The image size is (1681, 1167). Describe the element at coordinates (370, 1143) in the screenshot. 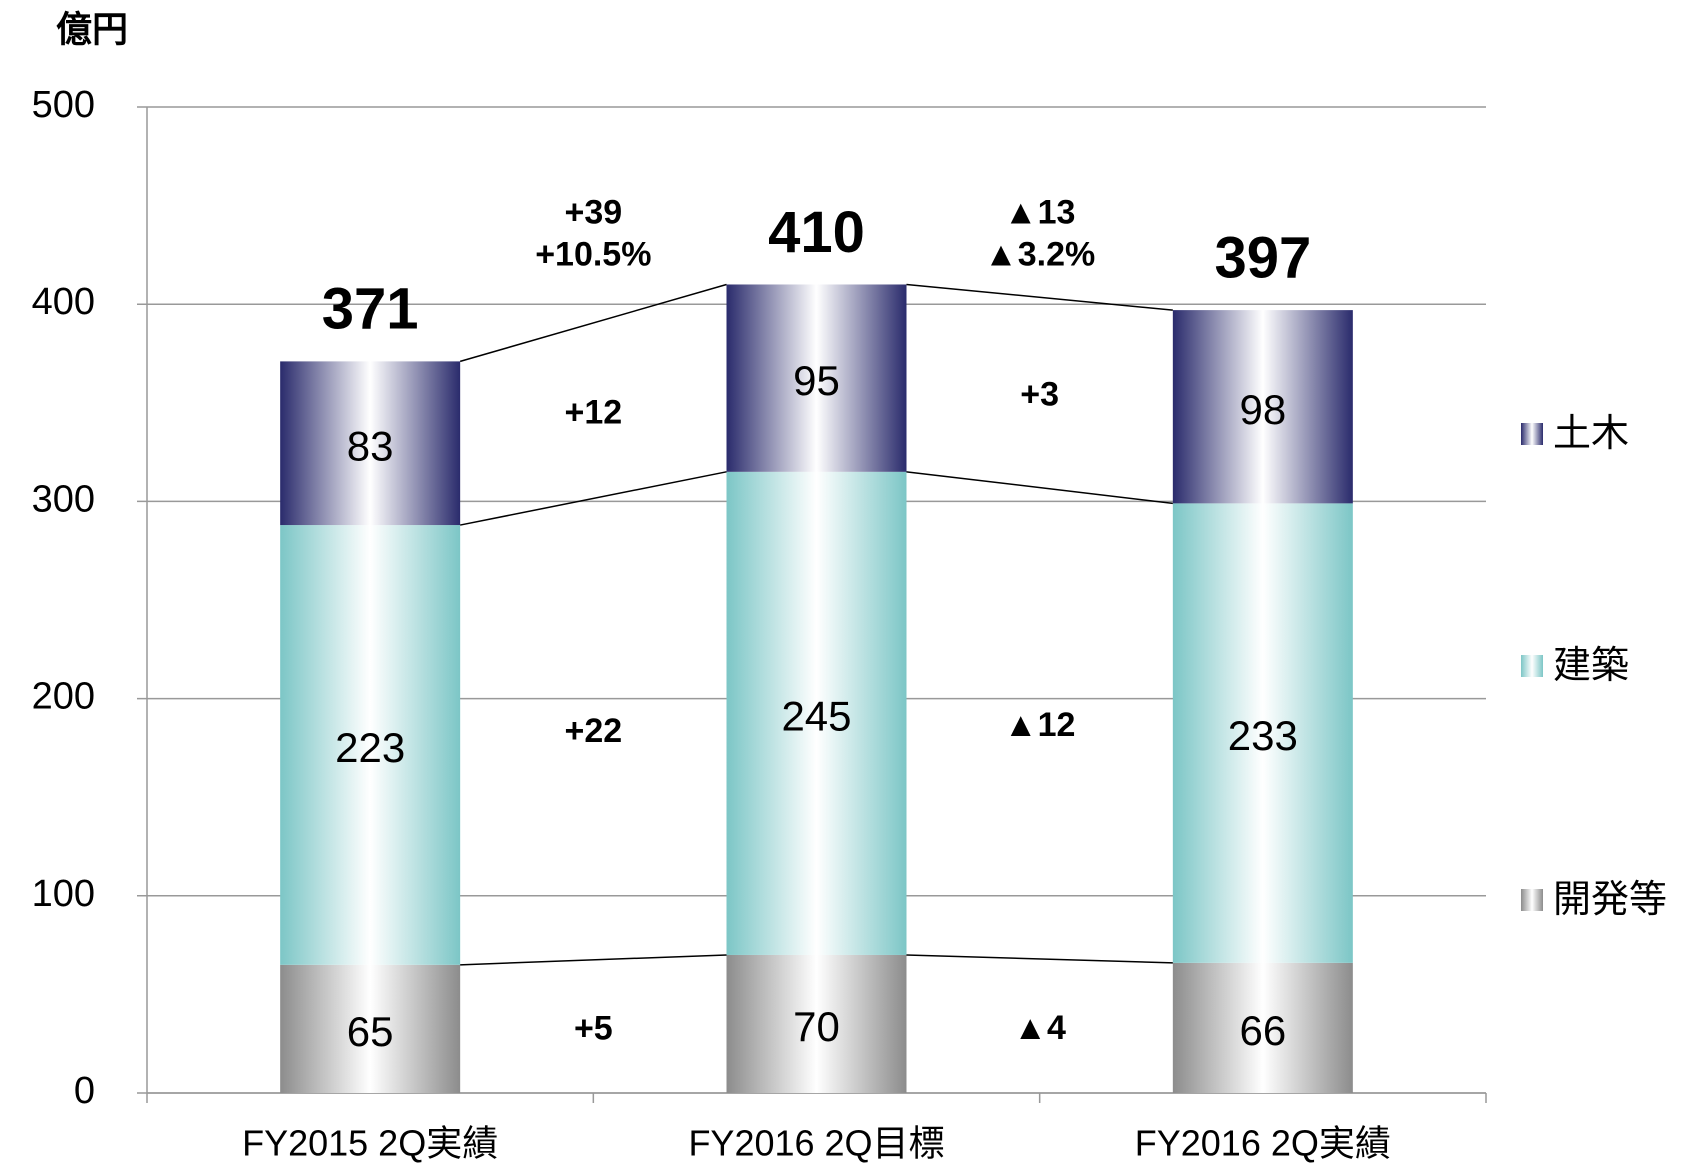

I see `x-tick-label: FY2015 2Q実績` at that location.